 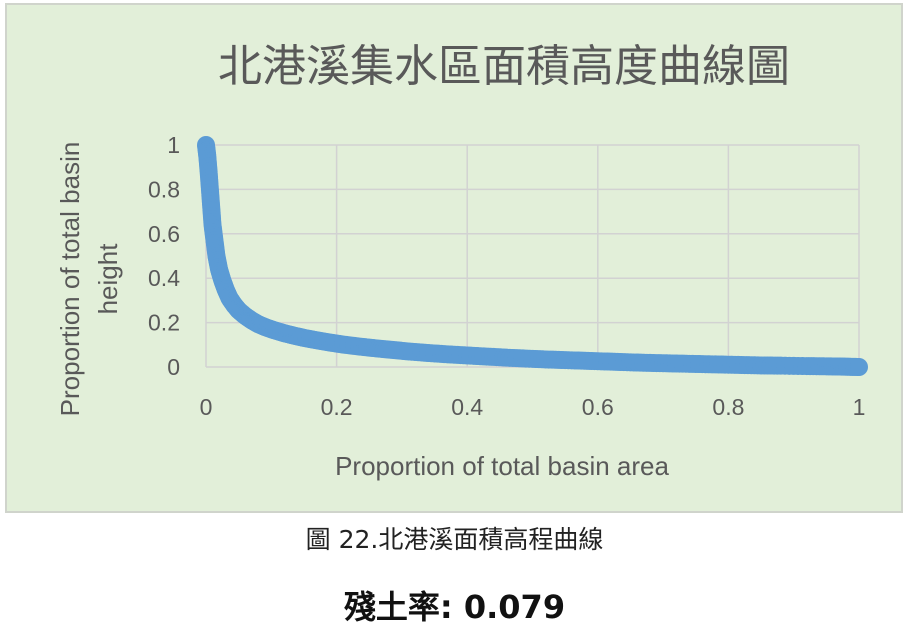 What do you see at coordinates (533, 407) in the screenshot?
I see `x-tick-labels: 0 0.2 0.4 0.6 0.8 1` at bounding box center [533, 407].